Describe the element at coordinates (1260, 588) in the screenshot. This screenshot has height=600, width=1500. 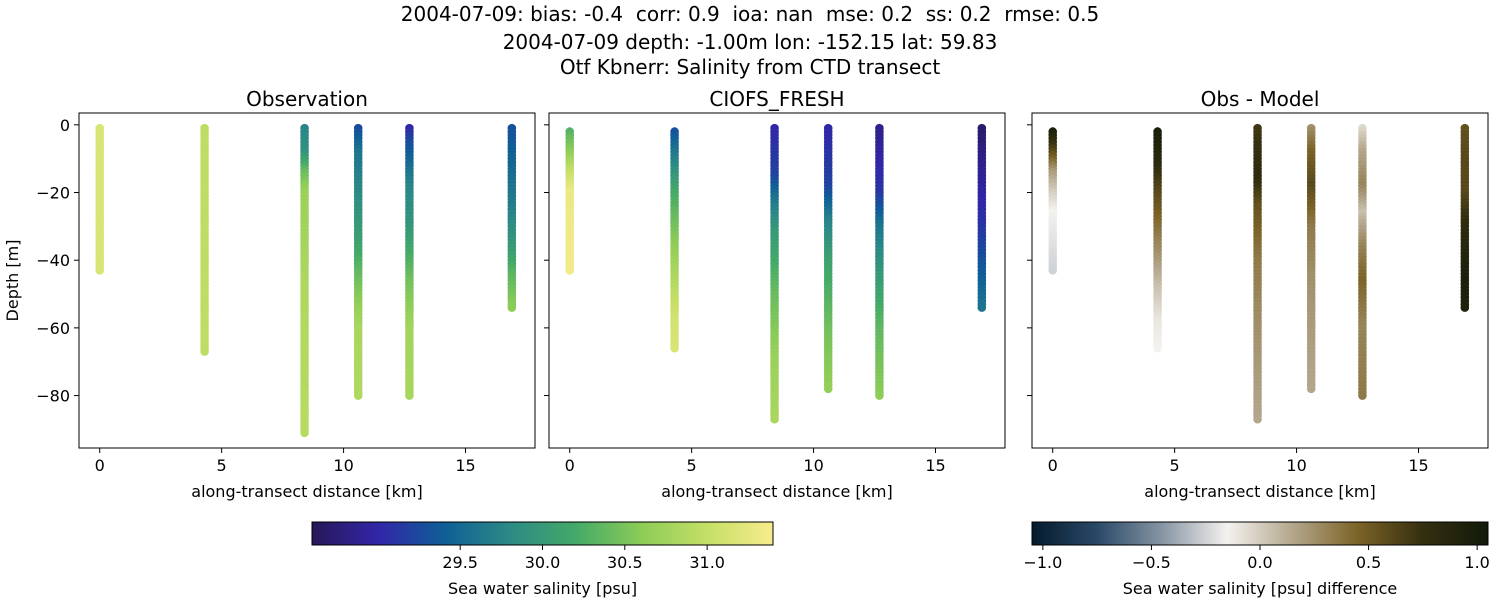
I see `colorbar-label: Sea water salinity [psu] difference` at that location.